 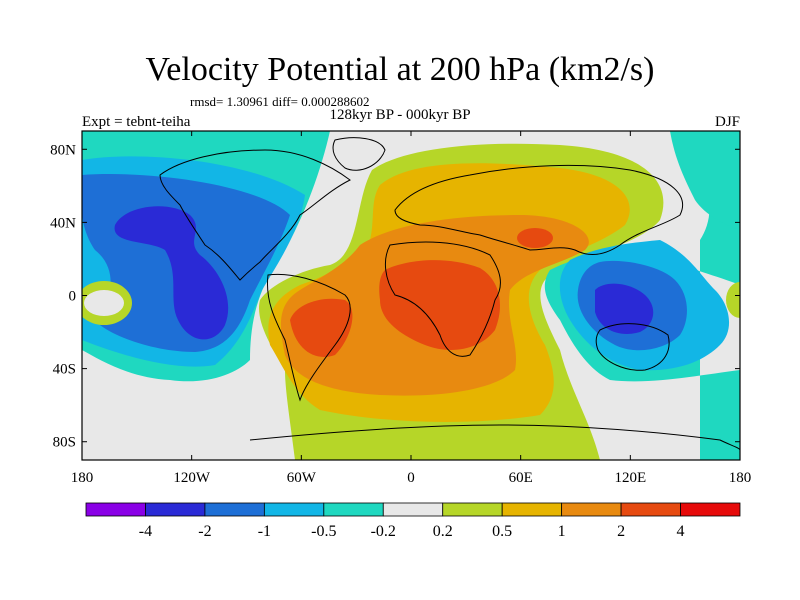 What do you see at coordinates (443, 531) in the screenshot?
I see `colorbar-label: 0.2` at bounding box center [443, 531].